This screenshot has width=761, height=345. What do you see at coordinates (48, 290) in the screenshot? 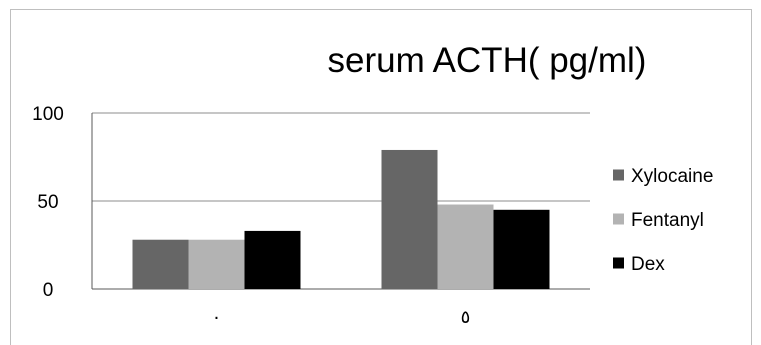
I see `y-tick-label: 0` at bounding box center [48, 290].